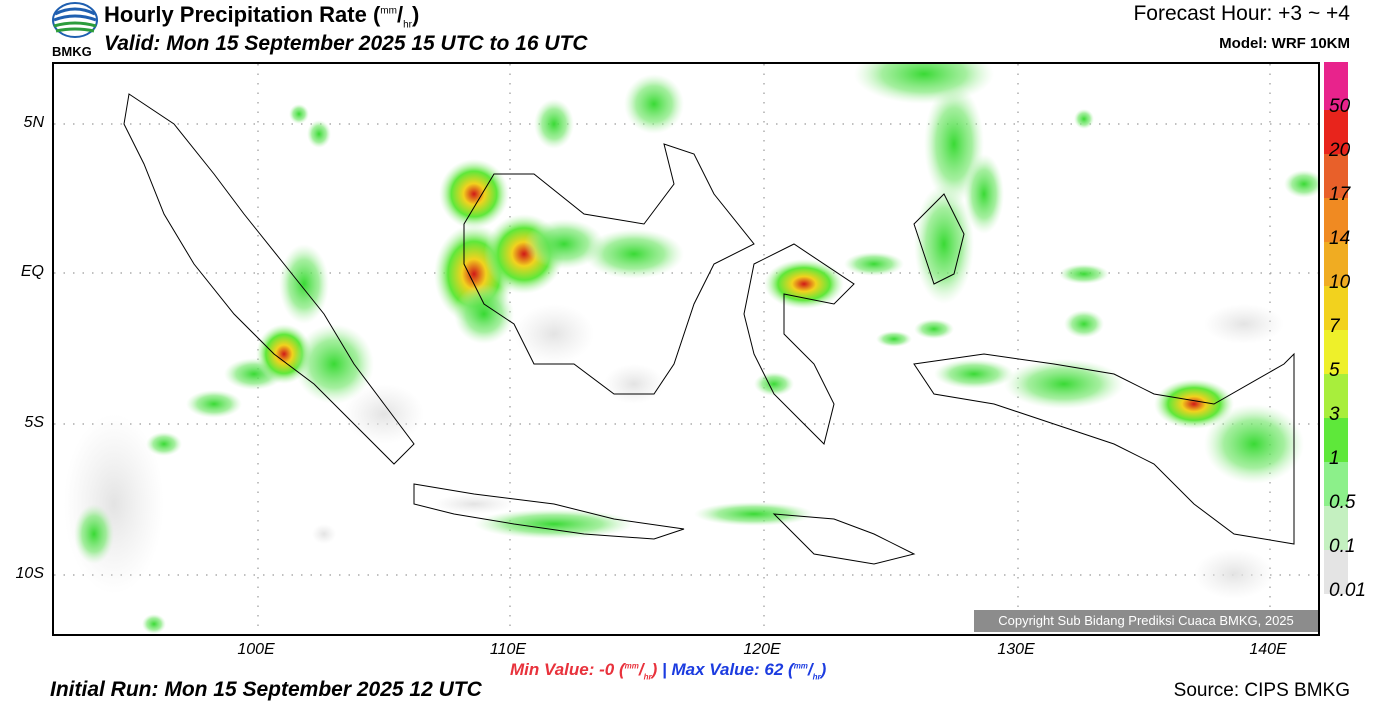  I want to click on title-text: Hourly Precipitation Rate (, so click(242, 14).